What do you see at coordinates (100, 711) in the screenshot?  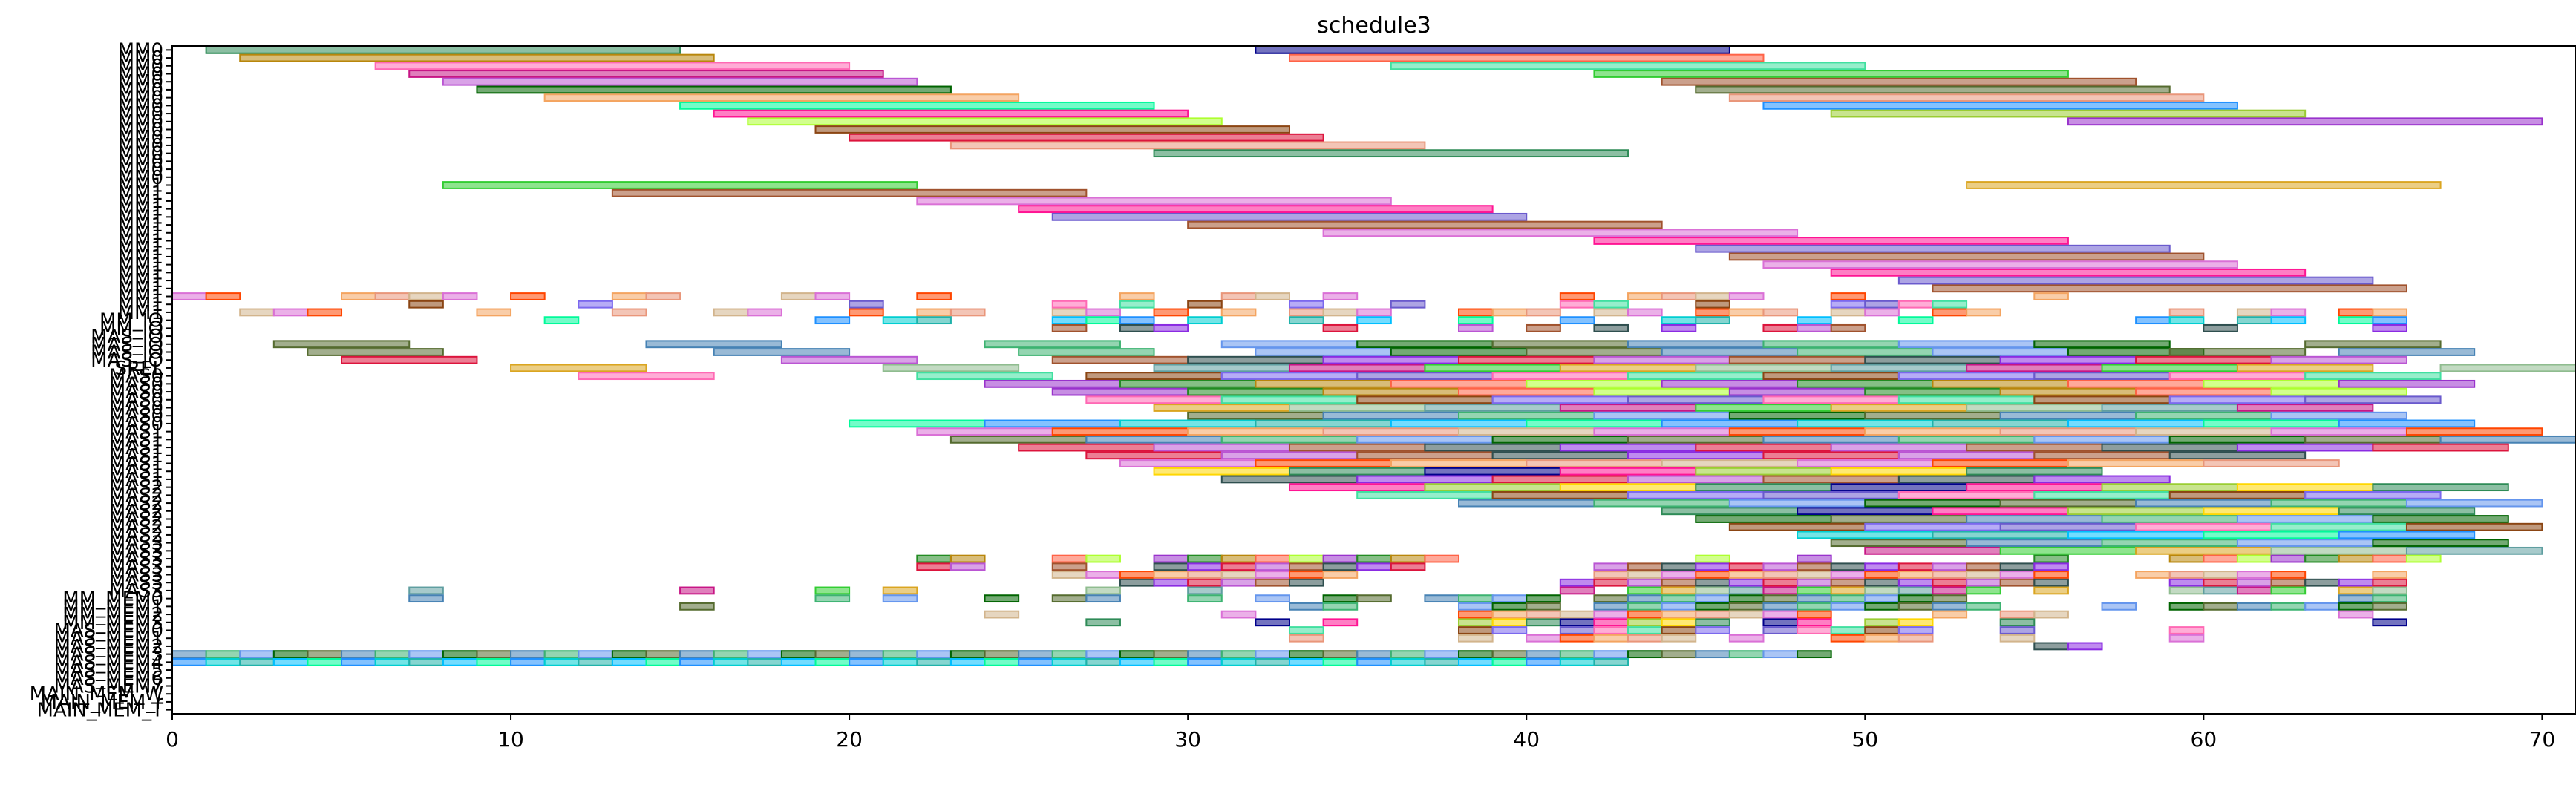 I see `y-tick-label: MAIN_MEM_T` at bounding box center [100, 711].